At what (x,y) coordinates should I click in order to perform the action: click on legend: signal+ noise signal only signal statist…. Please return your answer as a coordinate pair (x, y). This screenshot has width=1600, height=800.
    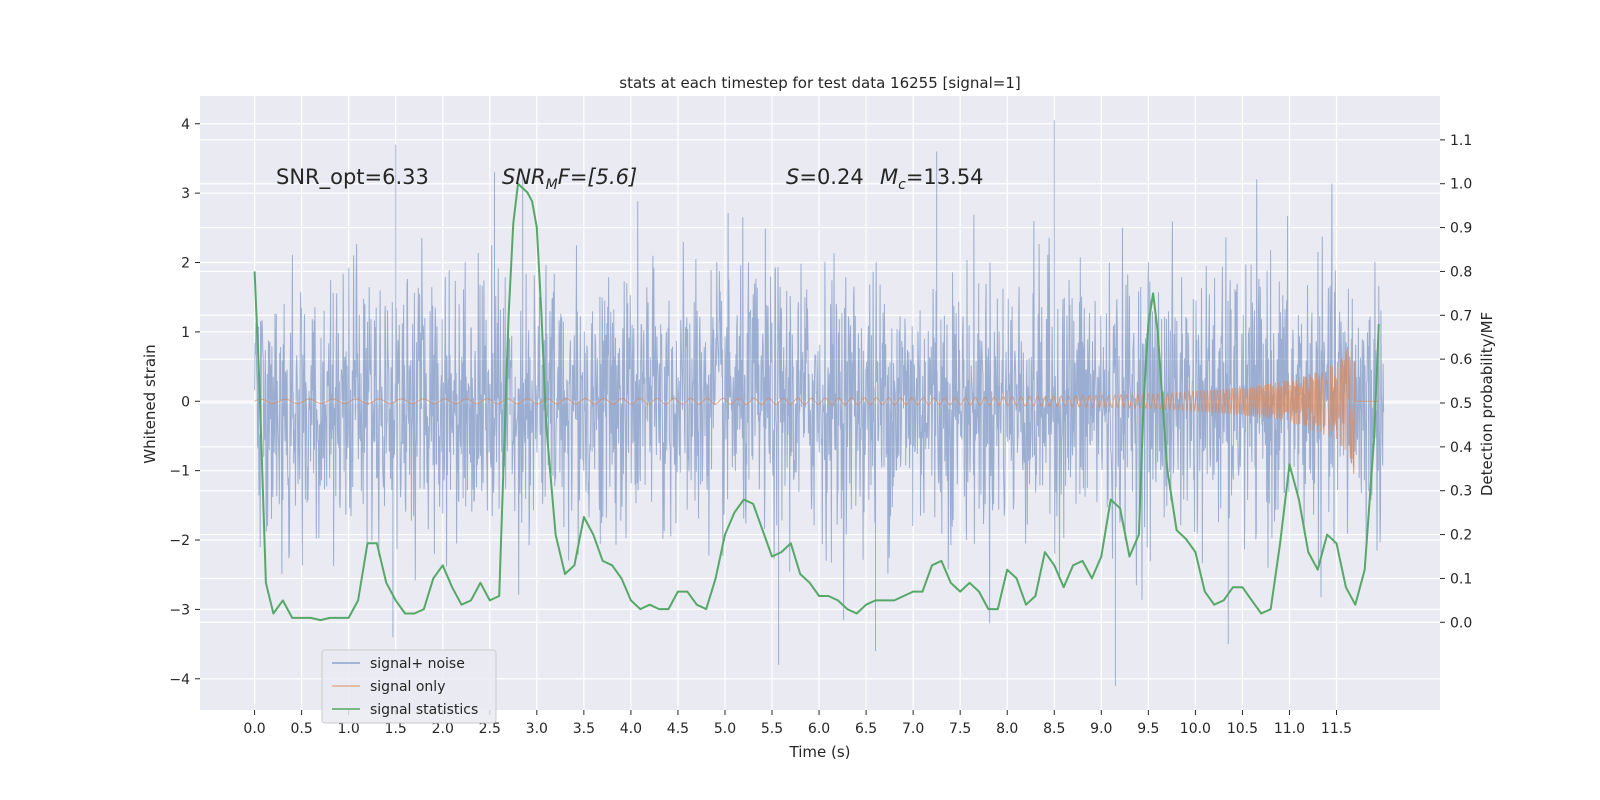
    Looking at the image, I should click on (409, 686).